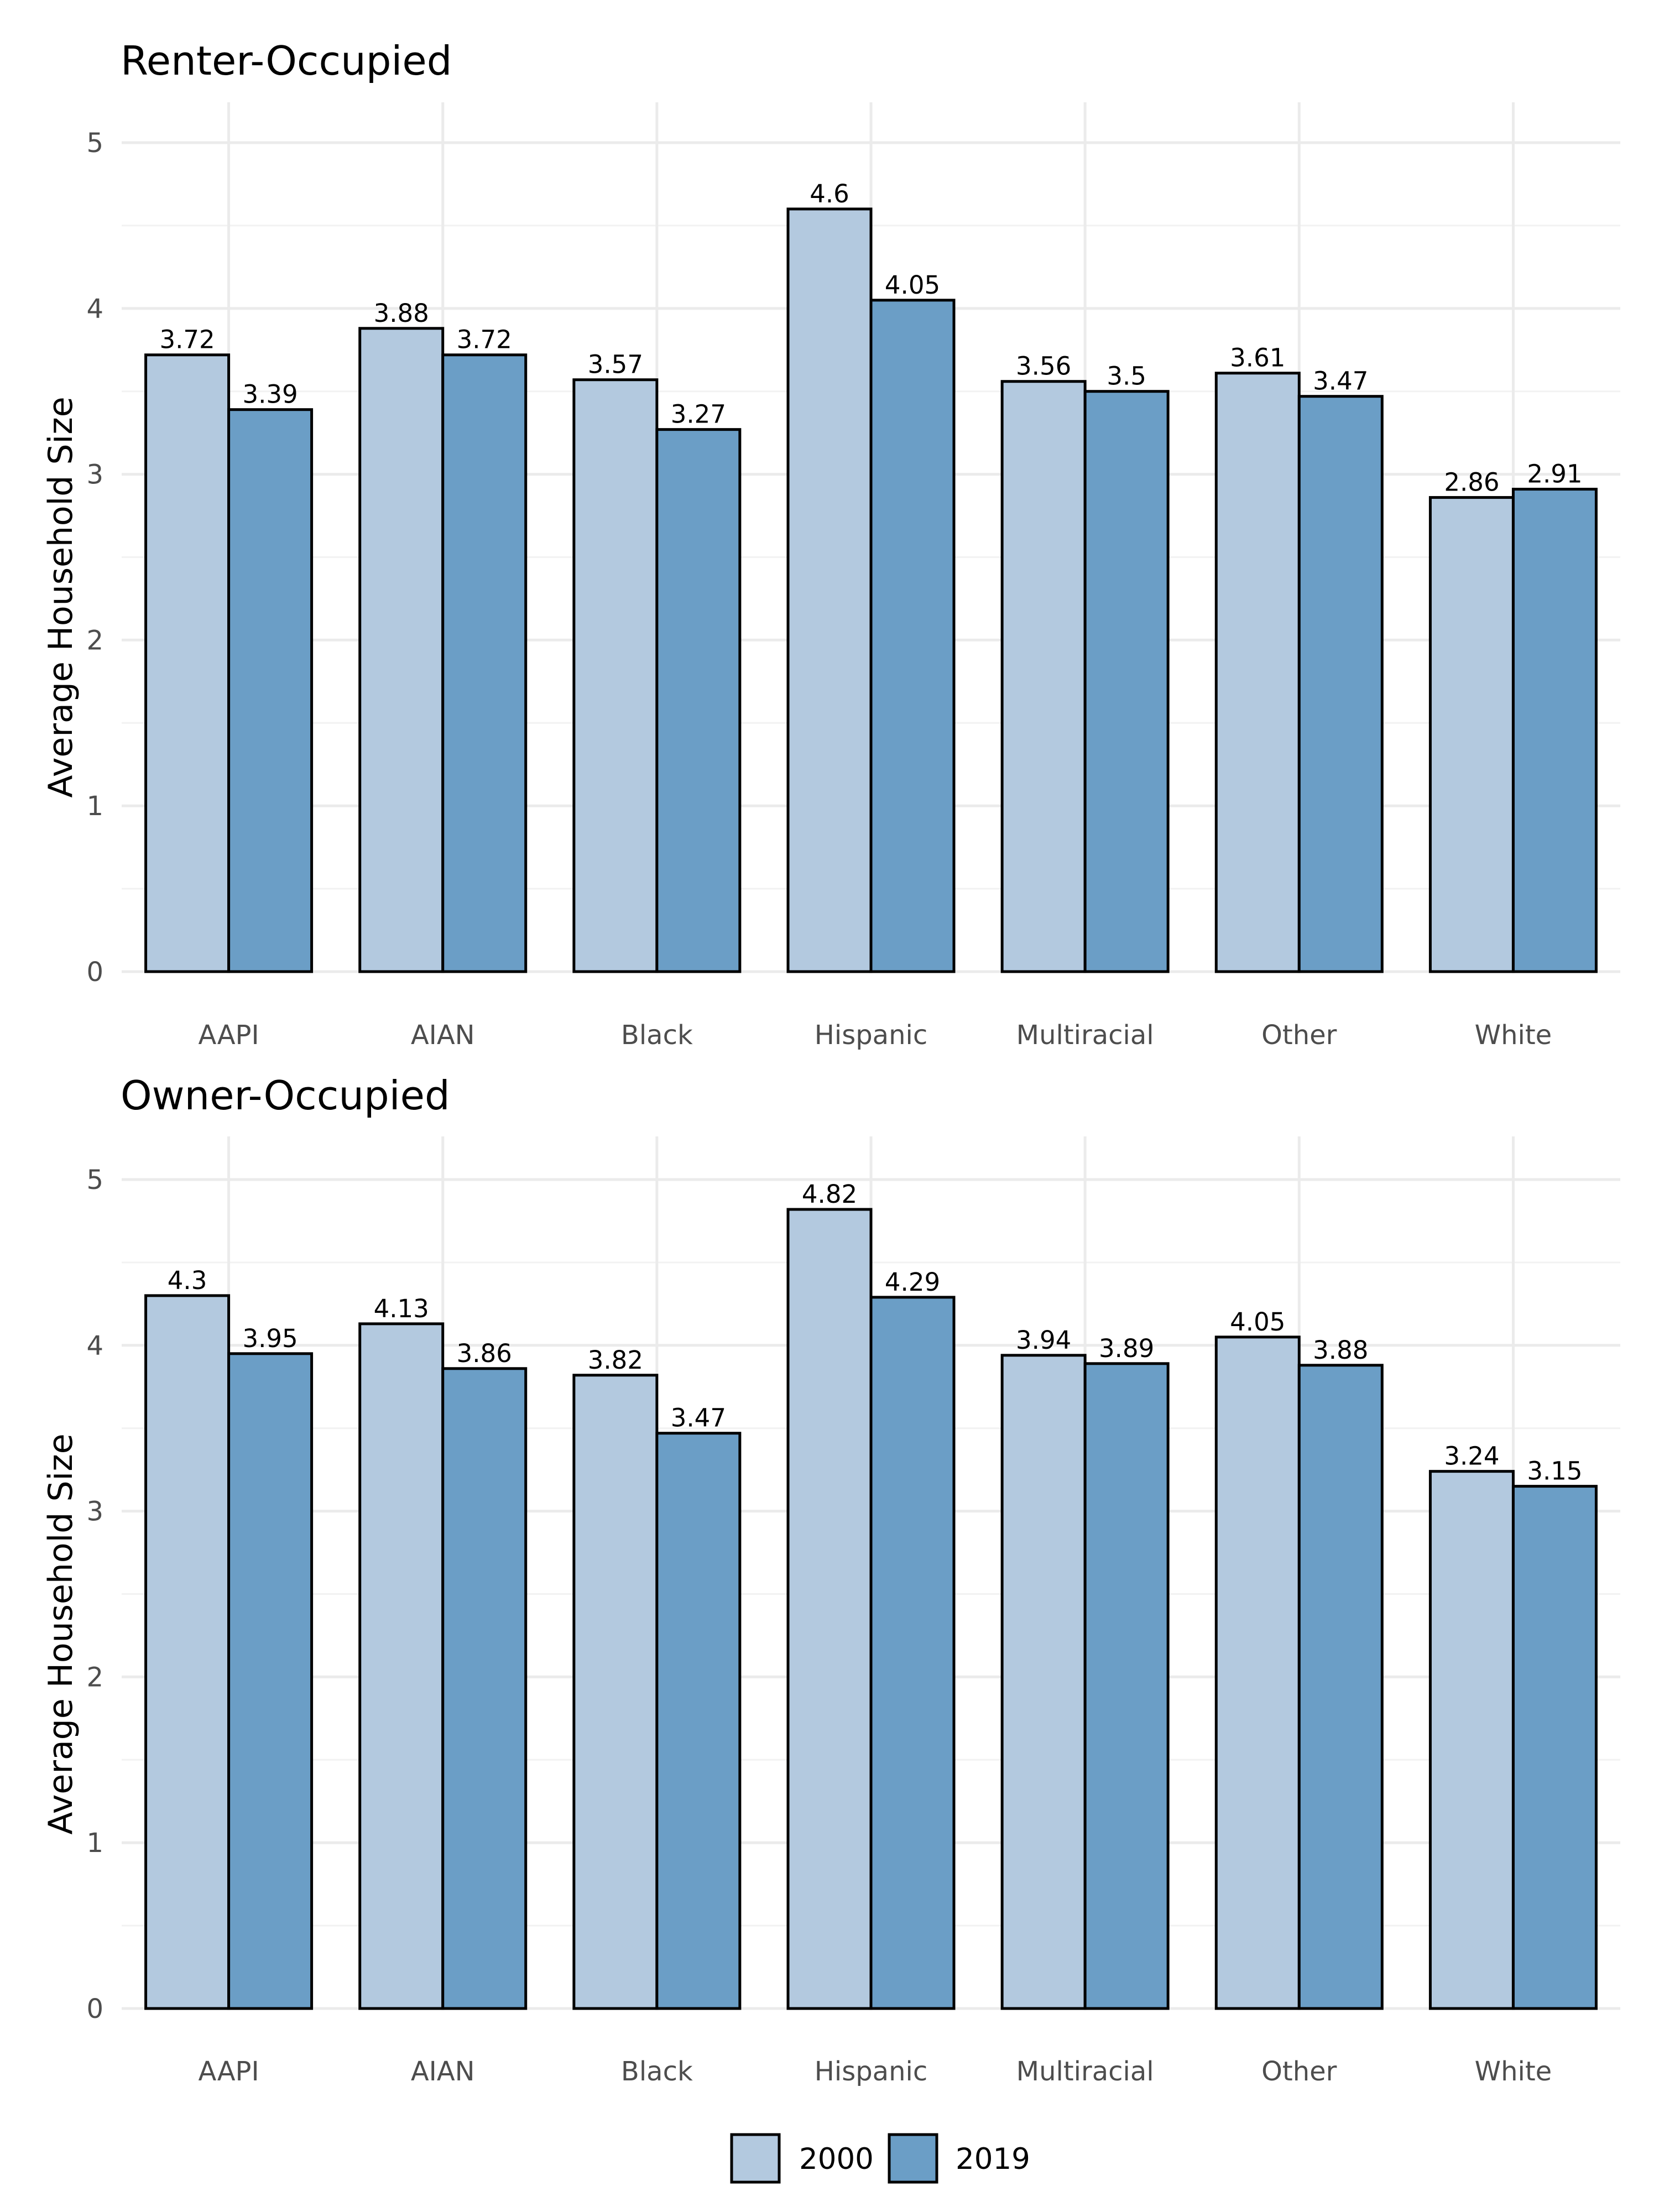 This screenshot has height=2212, width=1659. I want to click on data-label: 4.82, so click(830, 1194).